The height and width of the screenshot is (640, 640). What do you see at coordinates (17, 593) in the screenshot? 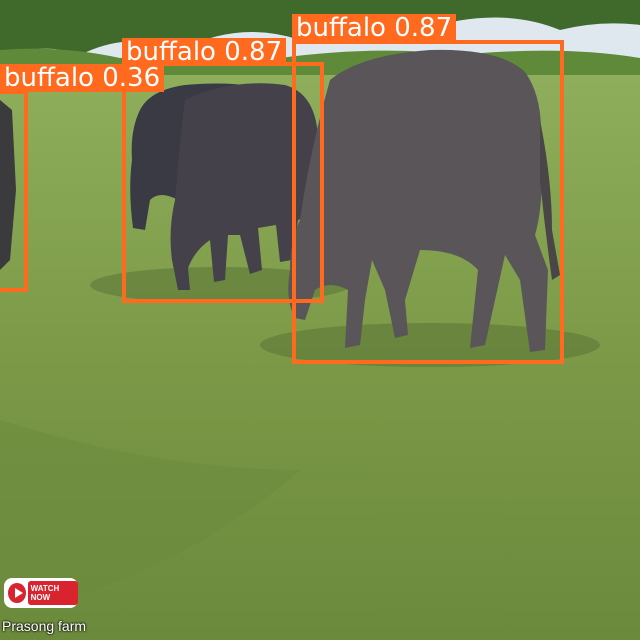
I see `play-icon` at bounding box center [17, 593].